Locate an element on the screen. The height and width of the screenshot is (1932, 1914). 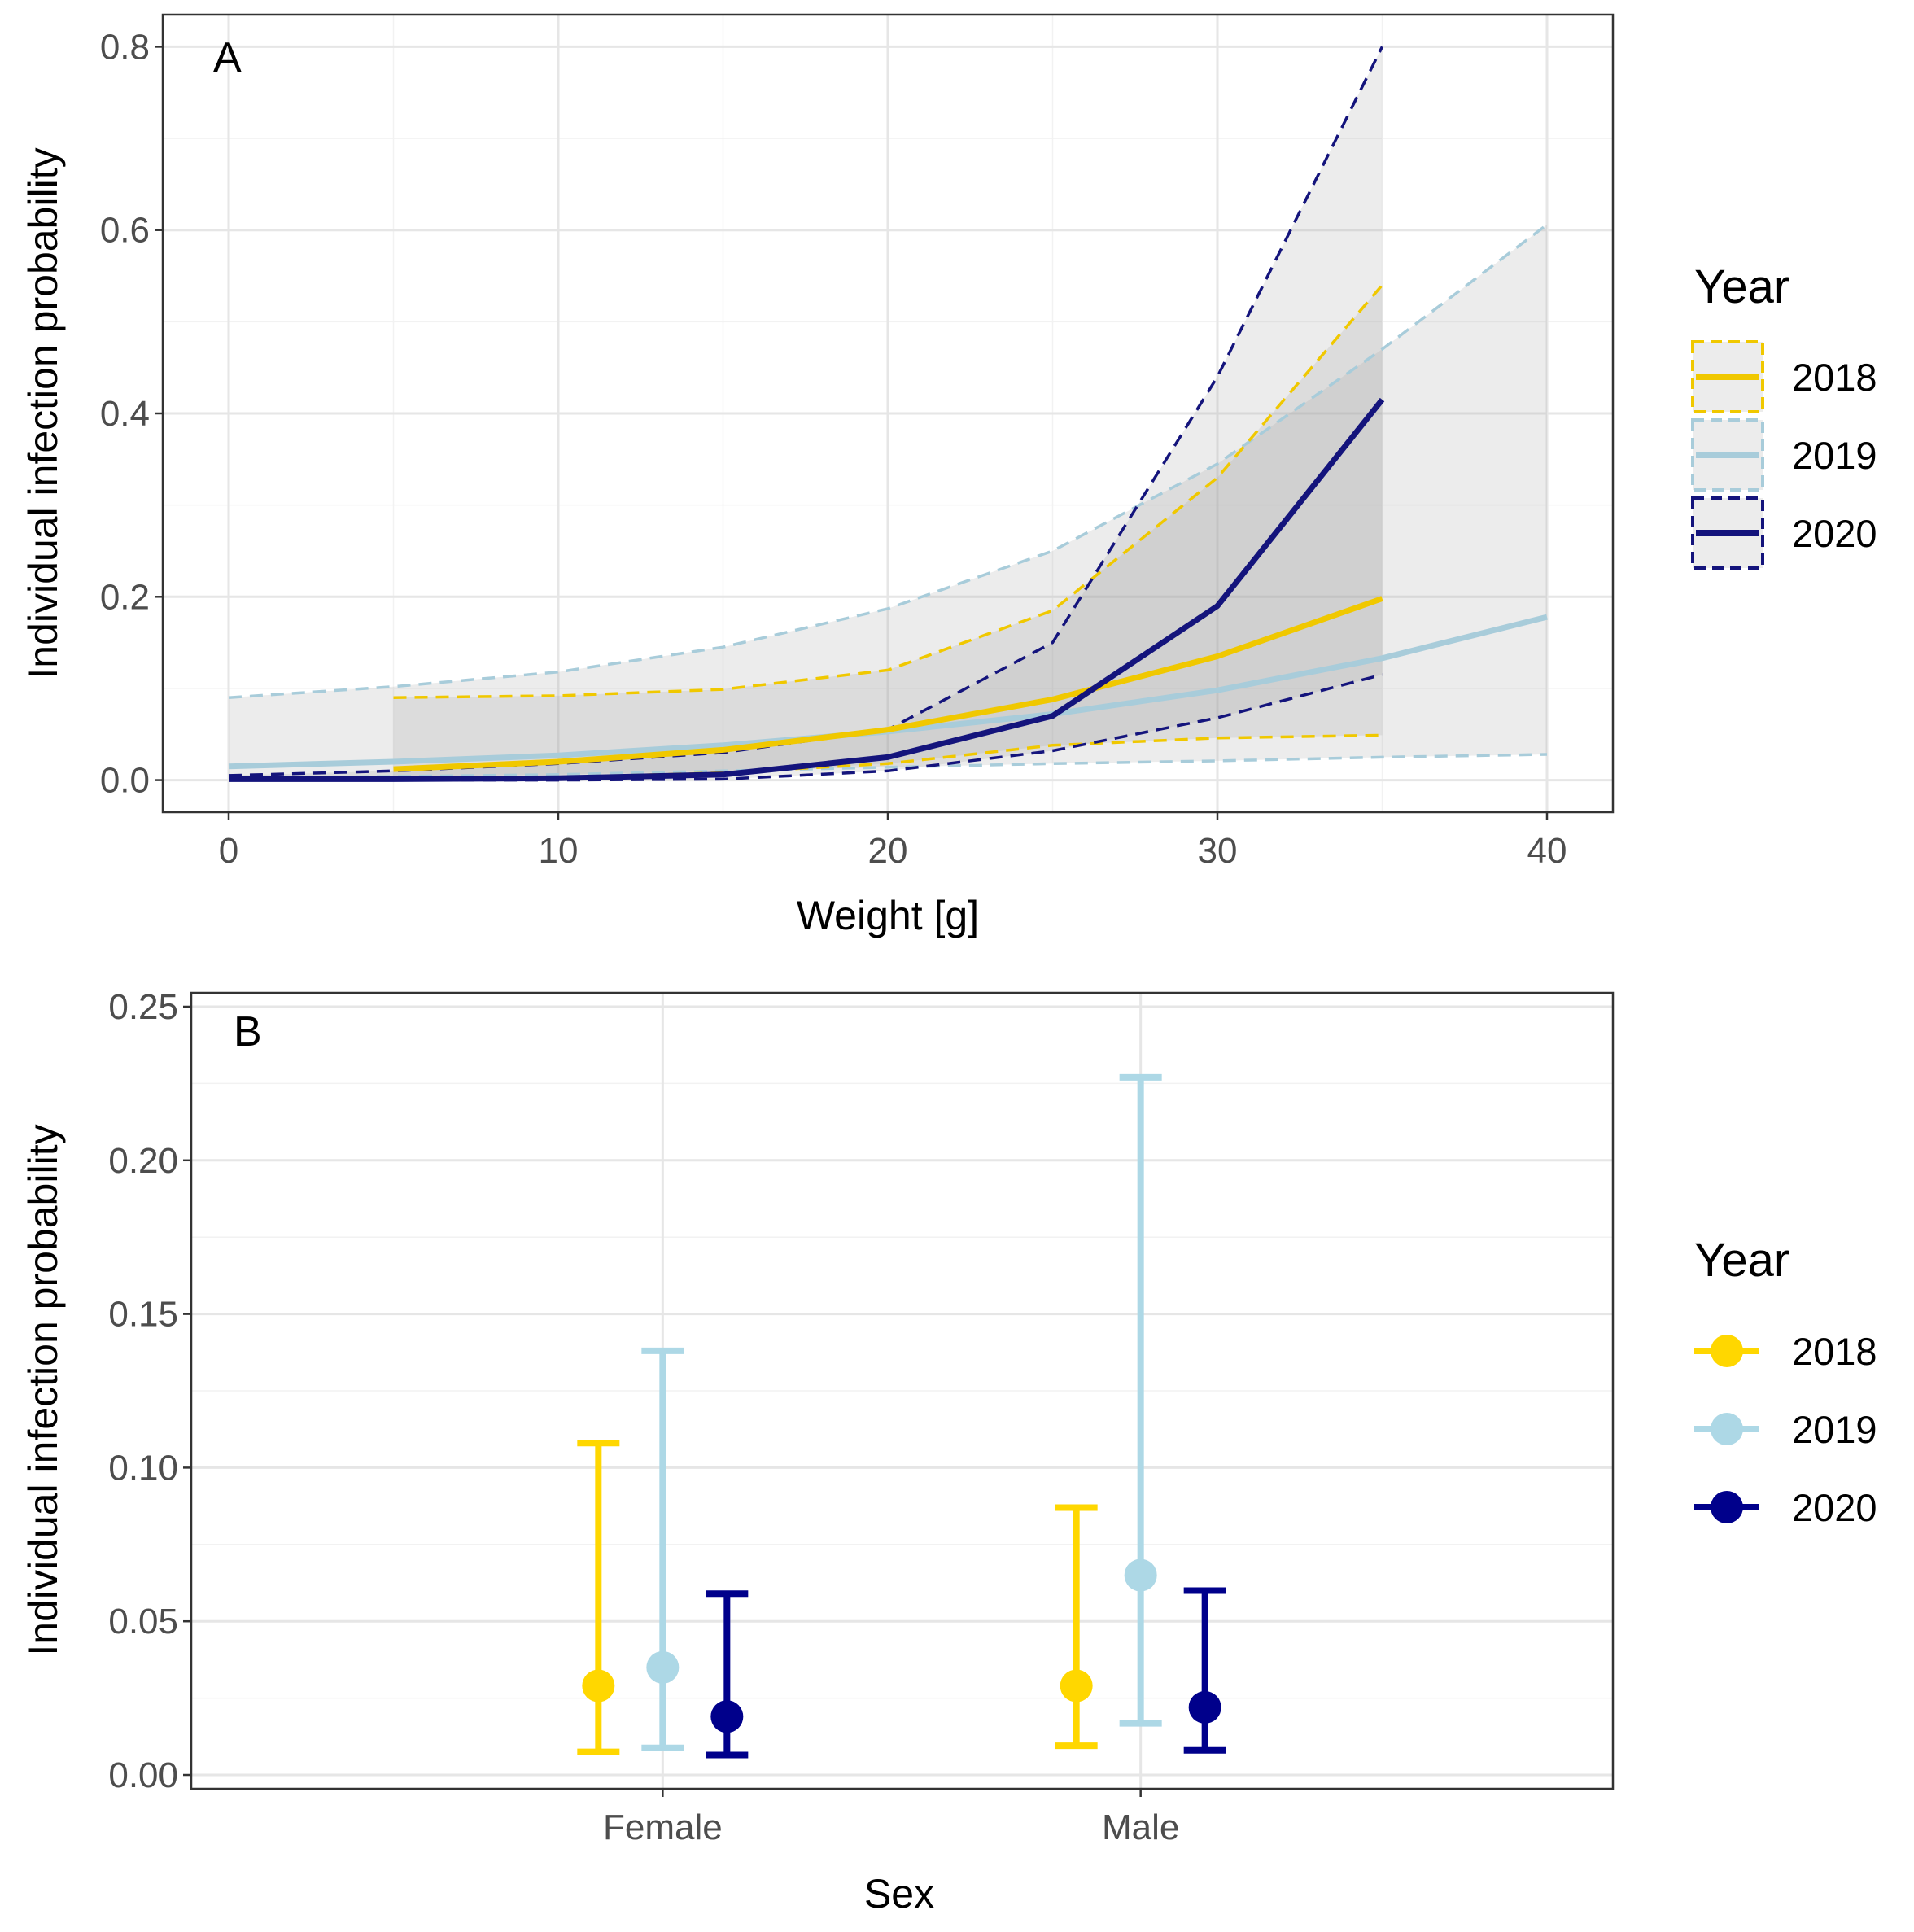
y-tick-label: 0.8 is located at coordinates (125, 47).